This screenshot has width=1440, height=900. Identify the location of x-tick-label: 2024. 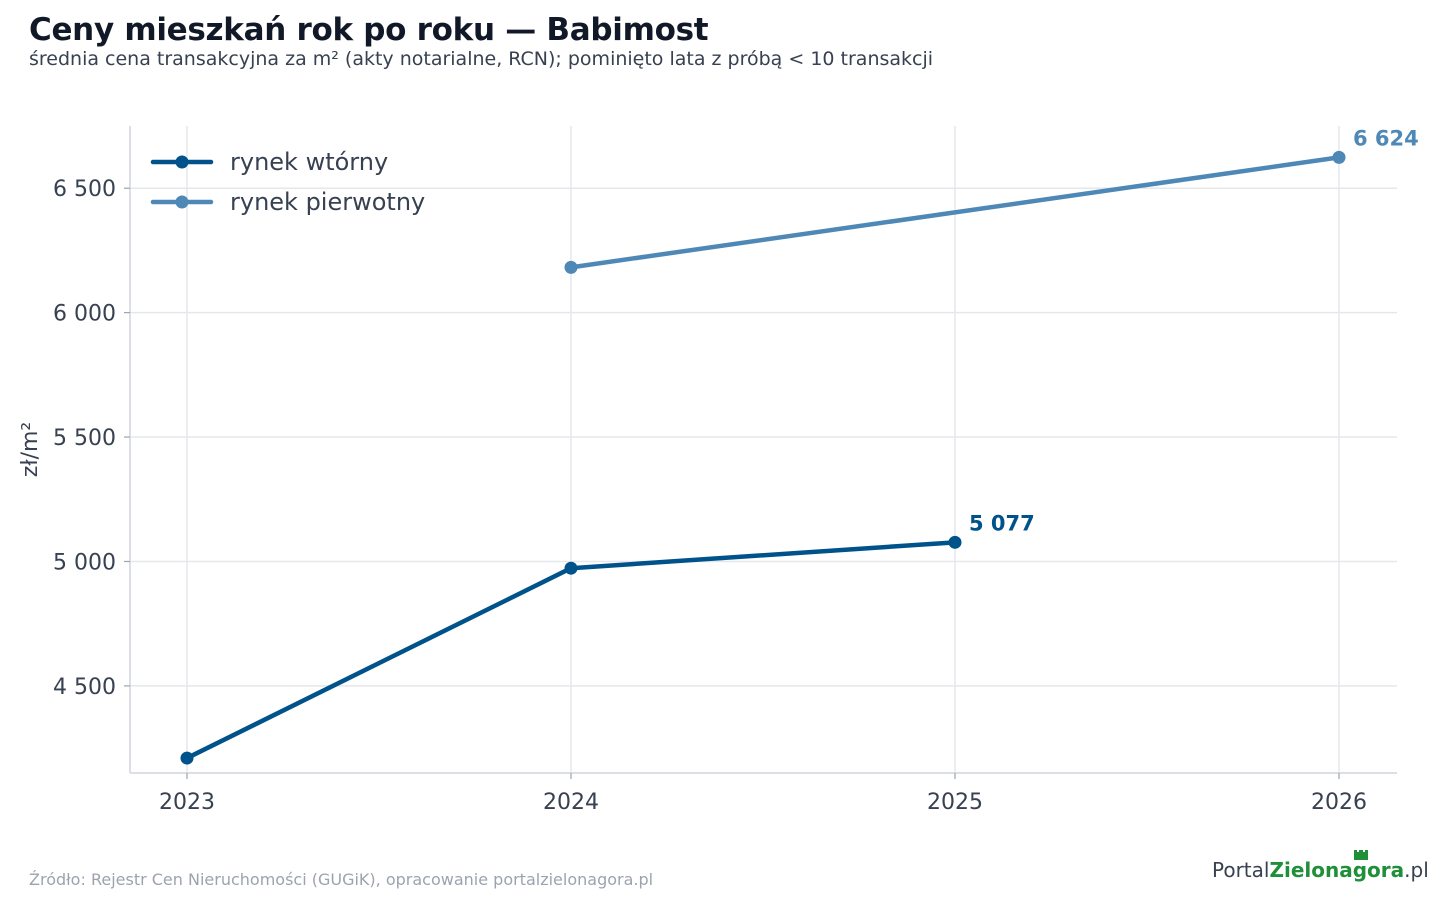
(571, 802).